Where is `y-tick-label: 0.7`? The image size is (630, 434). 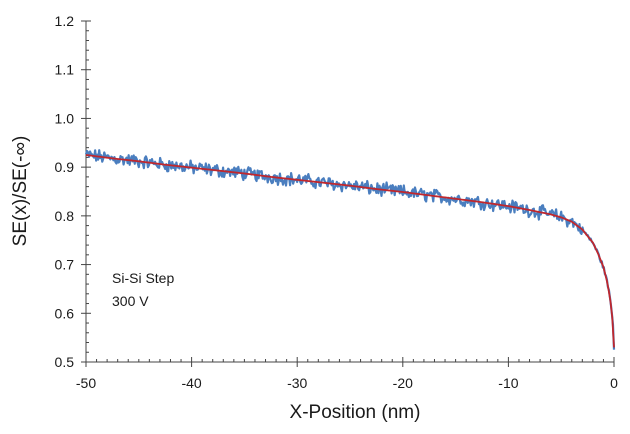 y-tick-label: 0.7 is located at coordinates (65, 265).